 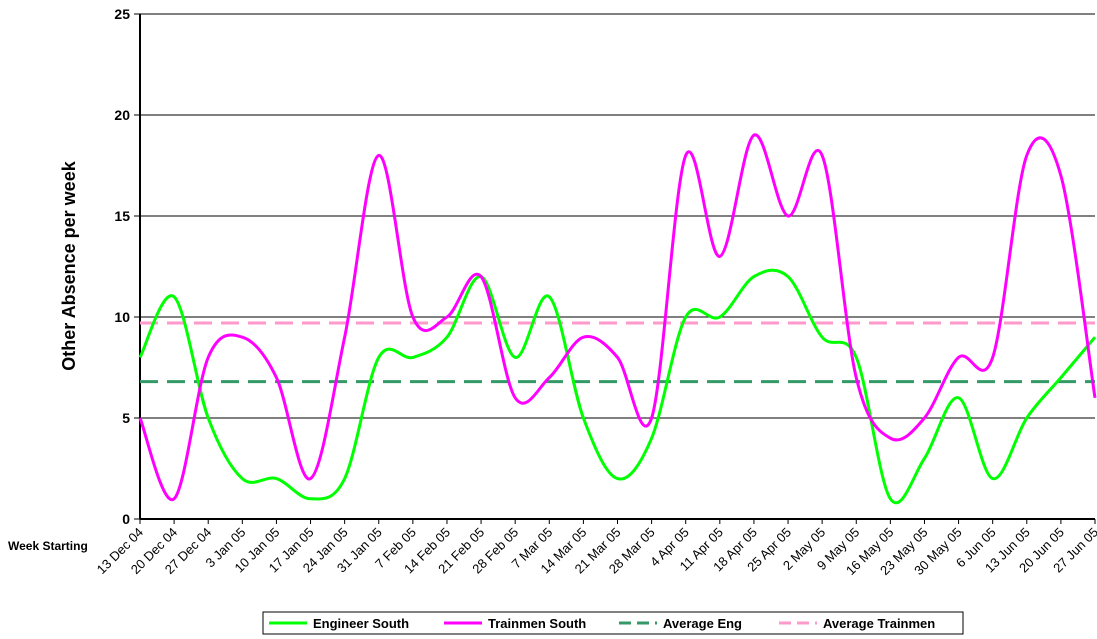 What do you see at coordinates (126, 418) in the screenshot?
I see `y-tick-label: 5` at bounding box center [126, 418].